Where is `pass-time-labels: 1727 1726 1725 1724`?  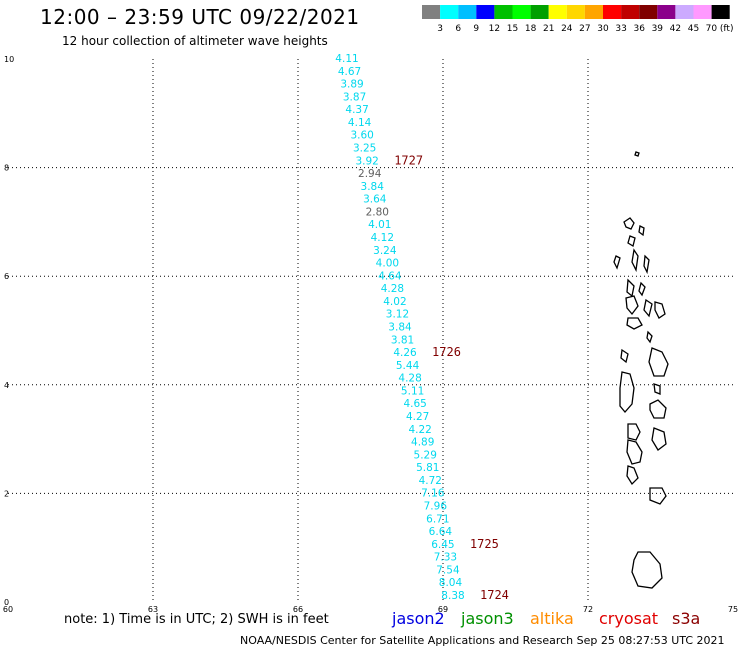
pass-time-labels: 1727 1726 1725 1724 is located at coordinates (451, 377).